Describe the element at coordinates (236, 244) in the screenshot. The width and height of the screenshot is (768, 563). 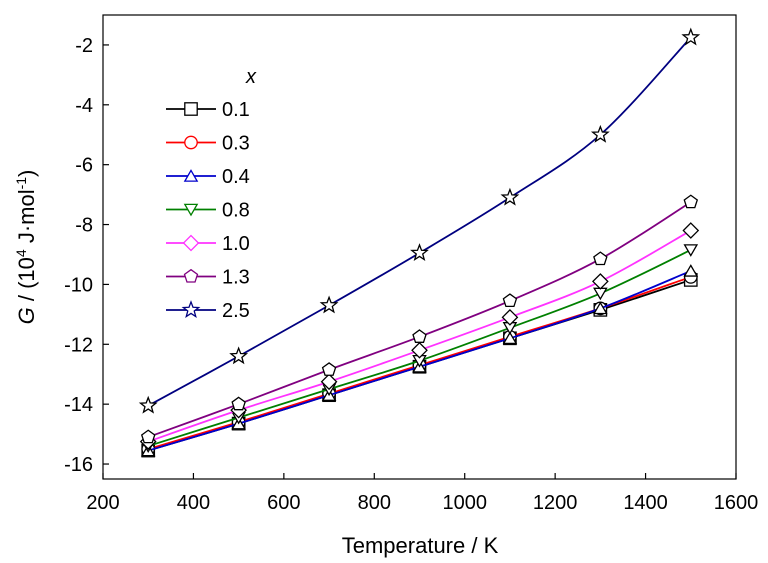
I see `legend-label: 1.0` at that location.